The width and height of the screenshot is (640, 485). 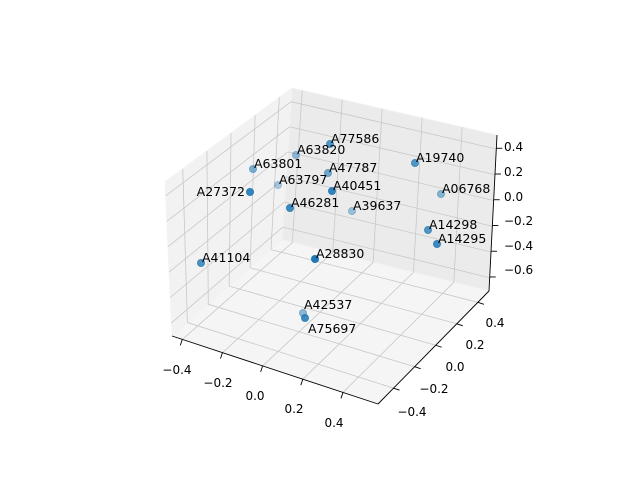 I want to click on z-tick-label: 0.2, so click(x=513, y=172).